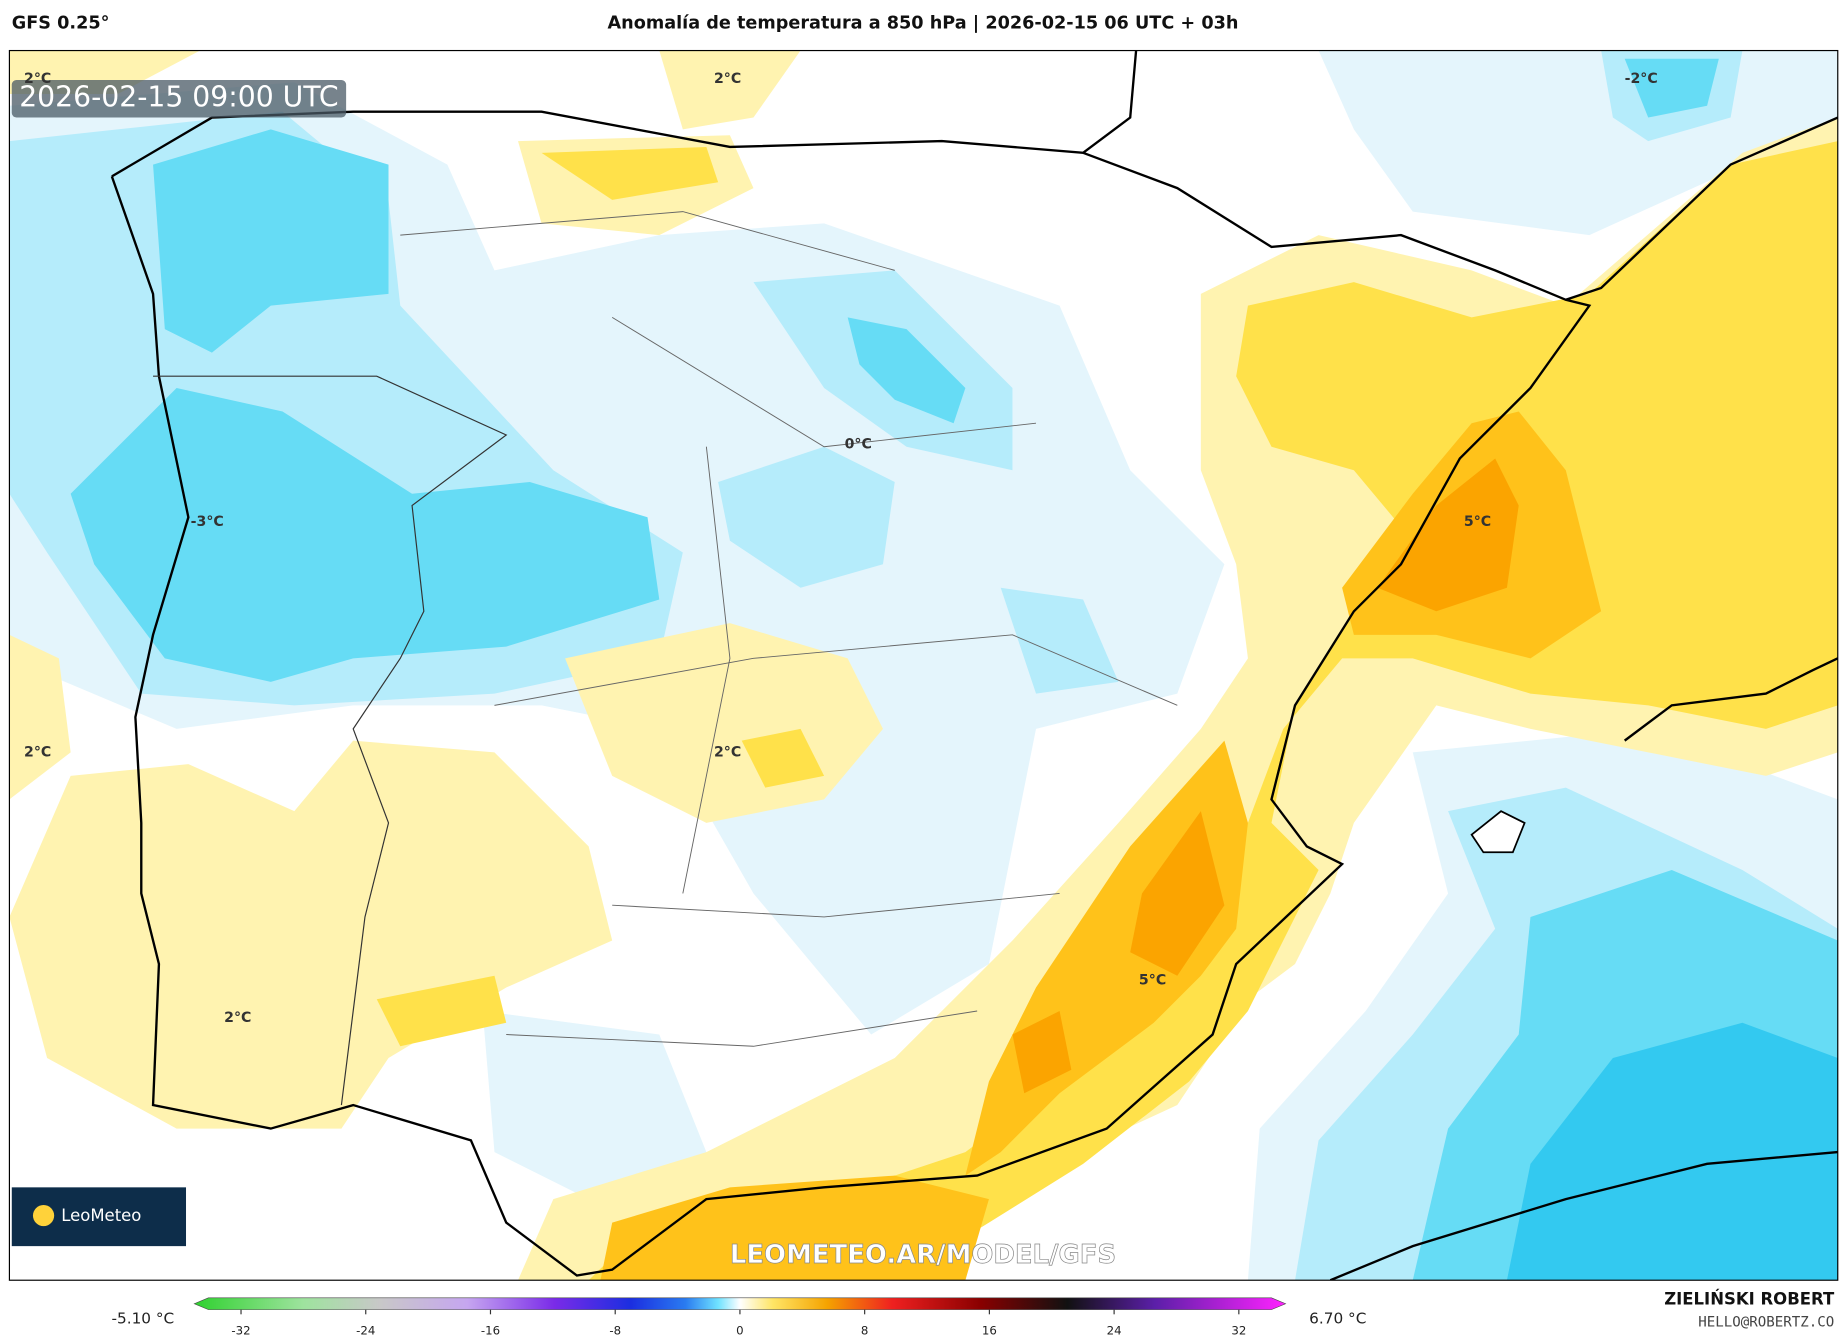 This screenshot has height=1339, width=1846. What do you see at coordinates (61, 24) in the screenshot?
I see `model-label: GFS 0.25°` at bounding box center [61, 24].